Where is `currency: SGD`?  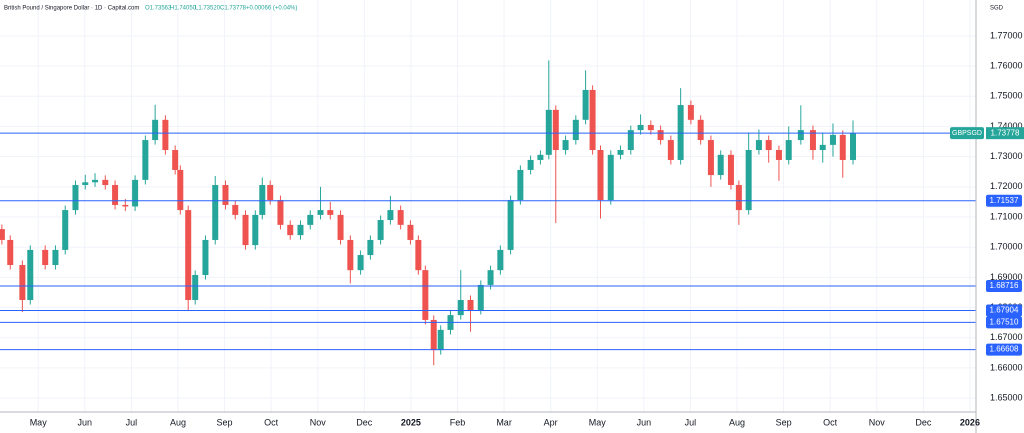
currency: SGD is located at coordinates (997, 9).